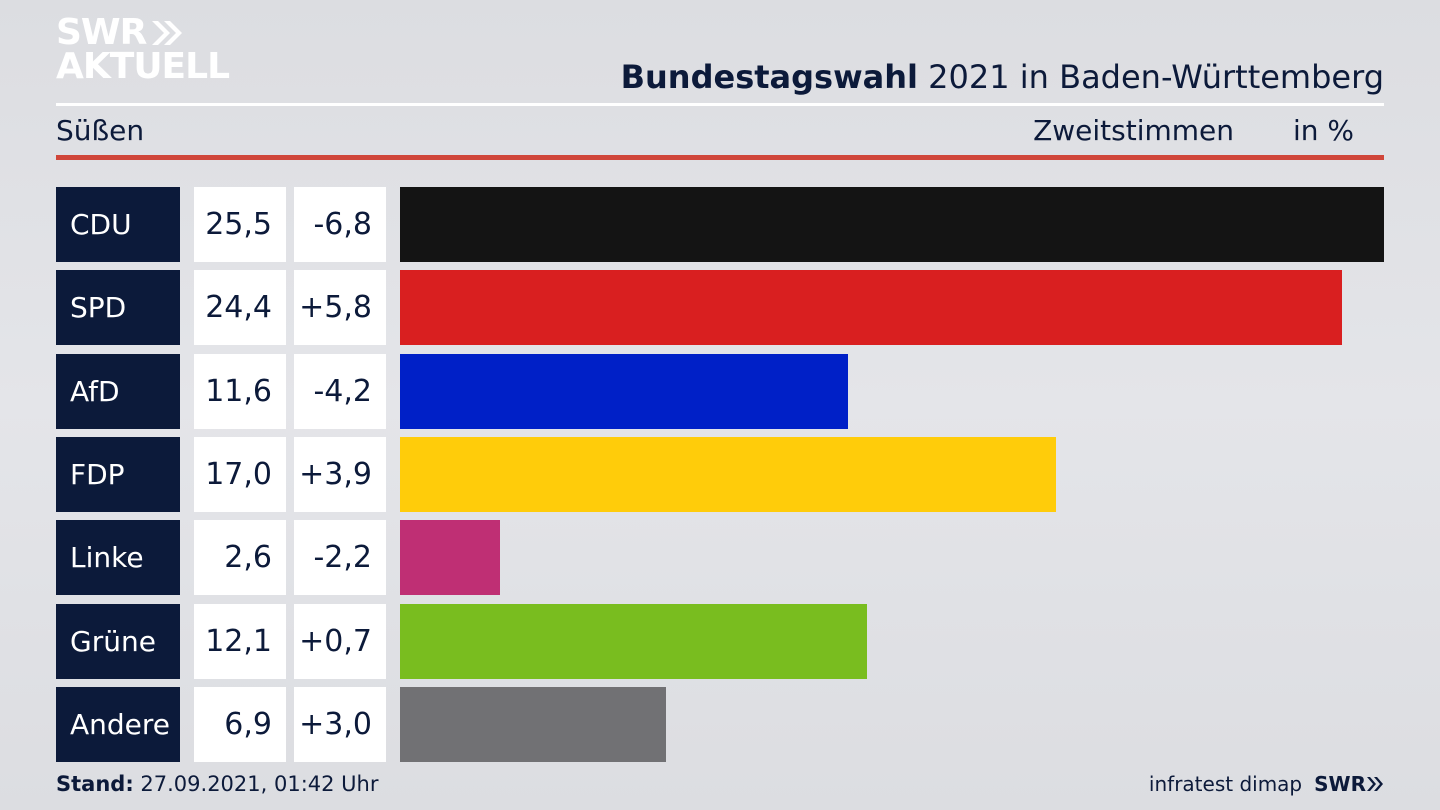  I want to click on swr-aktuell-logo: SWR AKTUELL, so click(143, 49).